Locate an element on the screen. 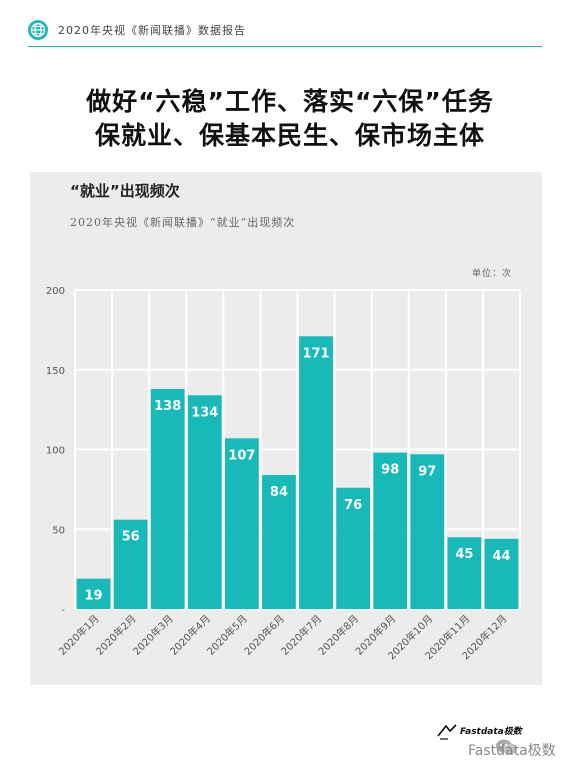 This screenshot has width=580, height=773. report-header: 2020年央视《新闻联播》数据报告 is located at coordinates (285, 35).